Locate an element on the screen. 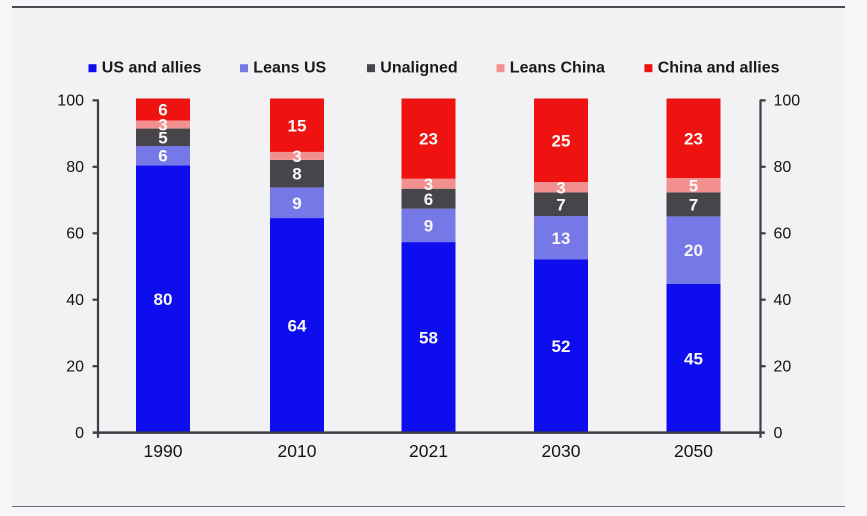 This screenshot has width=867, height=516. svg-text: 8 is located at coordinates (296, 174).